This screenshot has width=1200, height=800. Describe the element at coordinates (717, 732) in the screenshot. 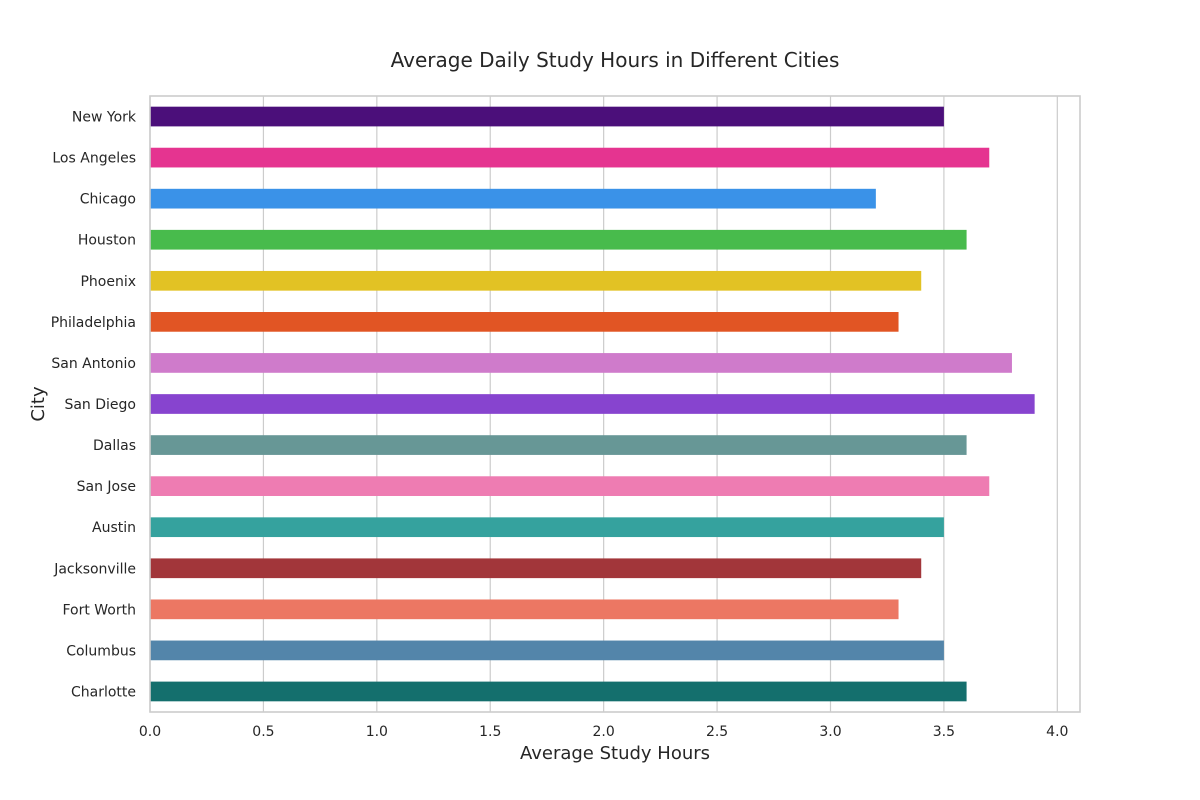

I see `x-tick-label: 2.5` at that location.